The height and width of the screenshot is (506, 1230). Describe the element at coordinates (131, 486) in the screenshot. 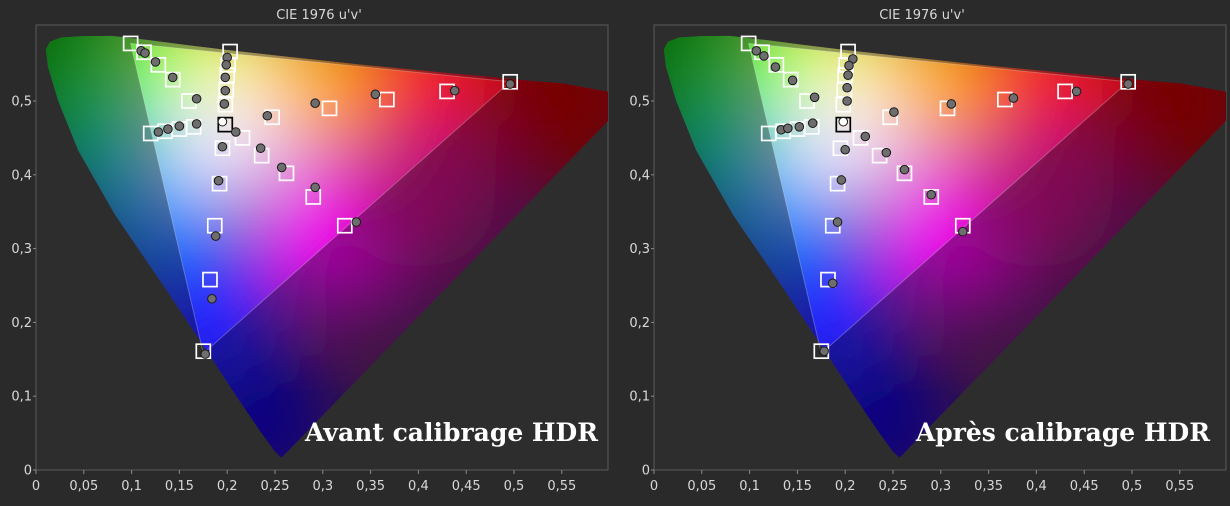

I see `x-tick-label: 0,1` at that location.